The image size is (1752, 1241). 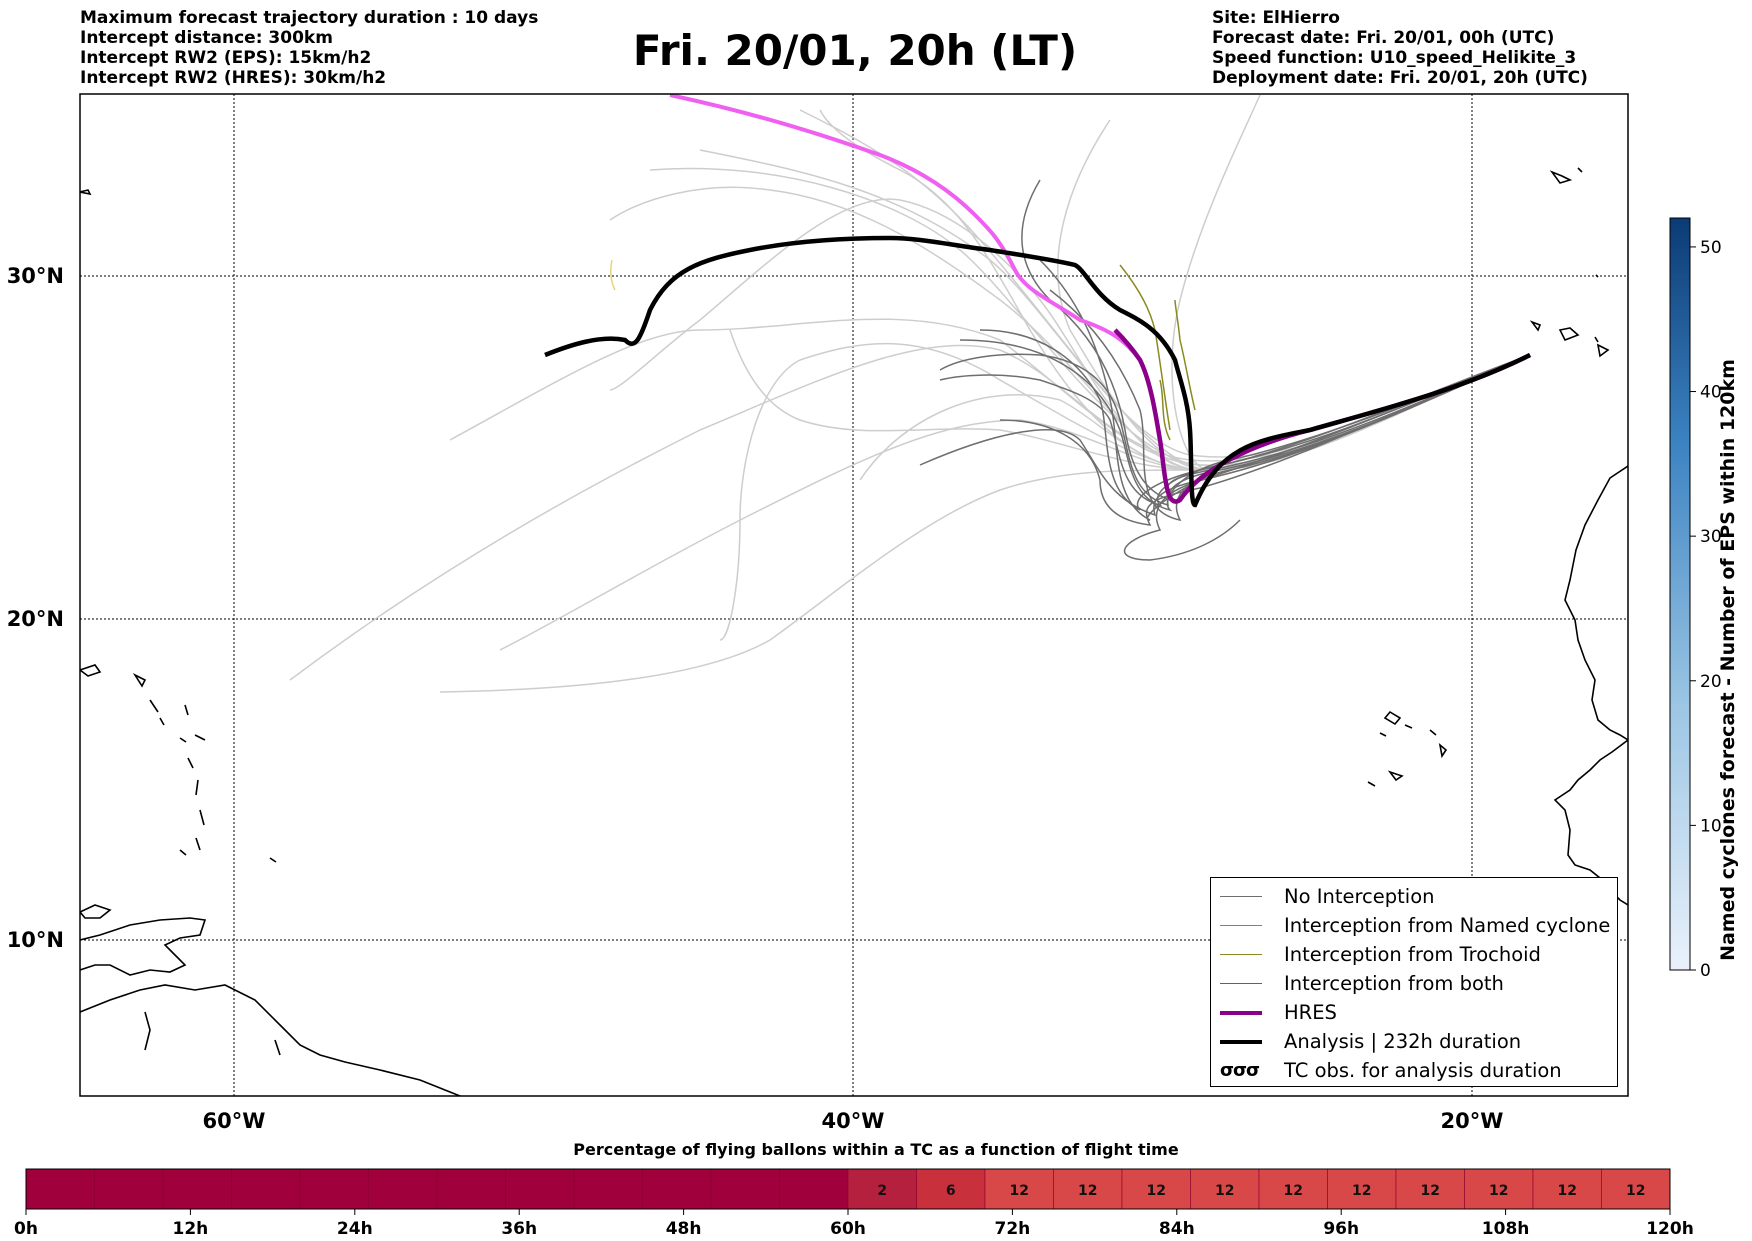 What do you see at coordinates (1711, 248) in the screenshot?
I see `colorbar-tick-label: 50` at bounding box center [1711, 248].